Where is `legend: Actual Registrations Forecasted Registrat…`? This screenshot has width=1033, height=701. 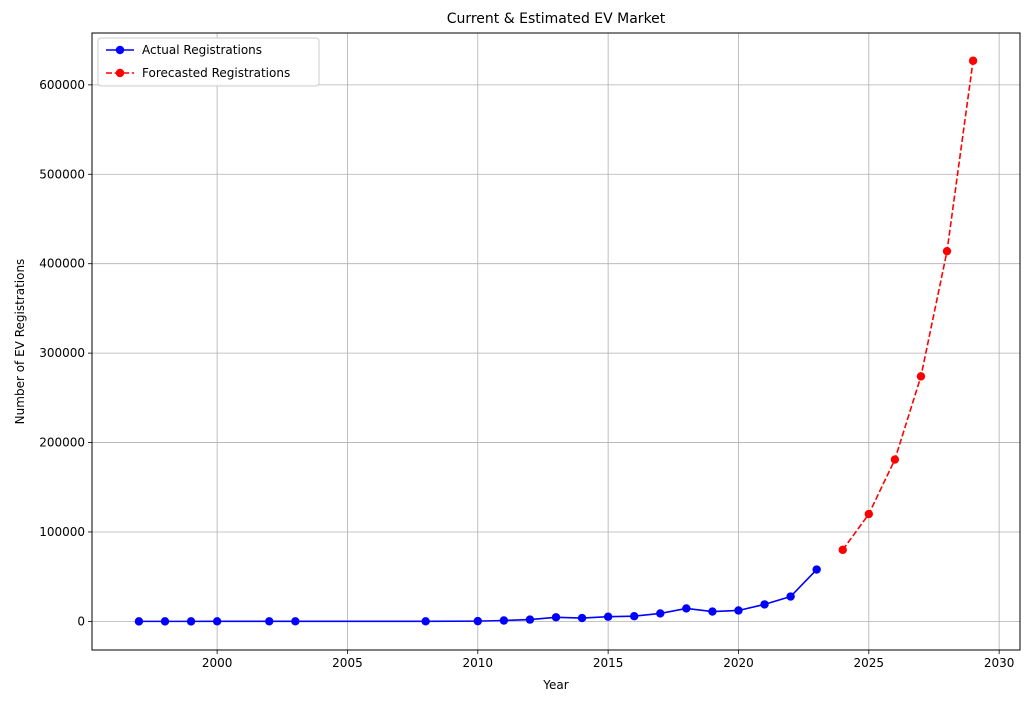
legend: Actual Registrations Forecasted Registrat… is located at coordinates (208, 62).